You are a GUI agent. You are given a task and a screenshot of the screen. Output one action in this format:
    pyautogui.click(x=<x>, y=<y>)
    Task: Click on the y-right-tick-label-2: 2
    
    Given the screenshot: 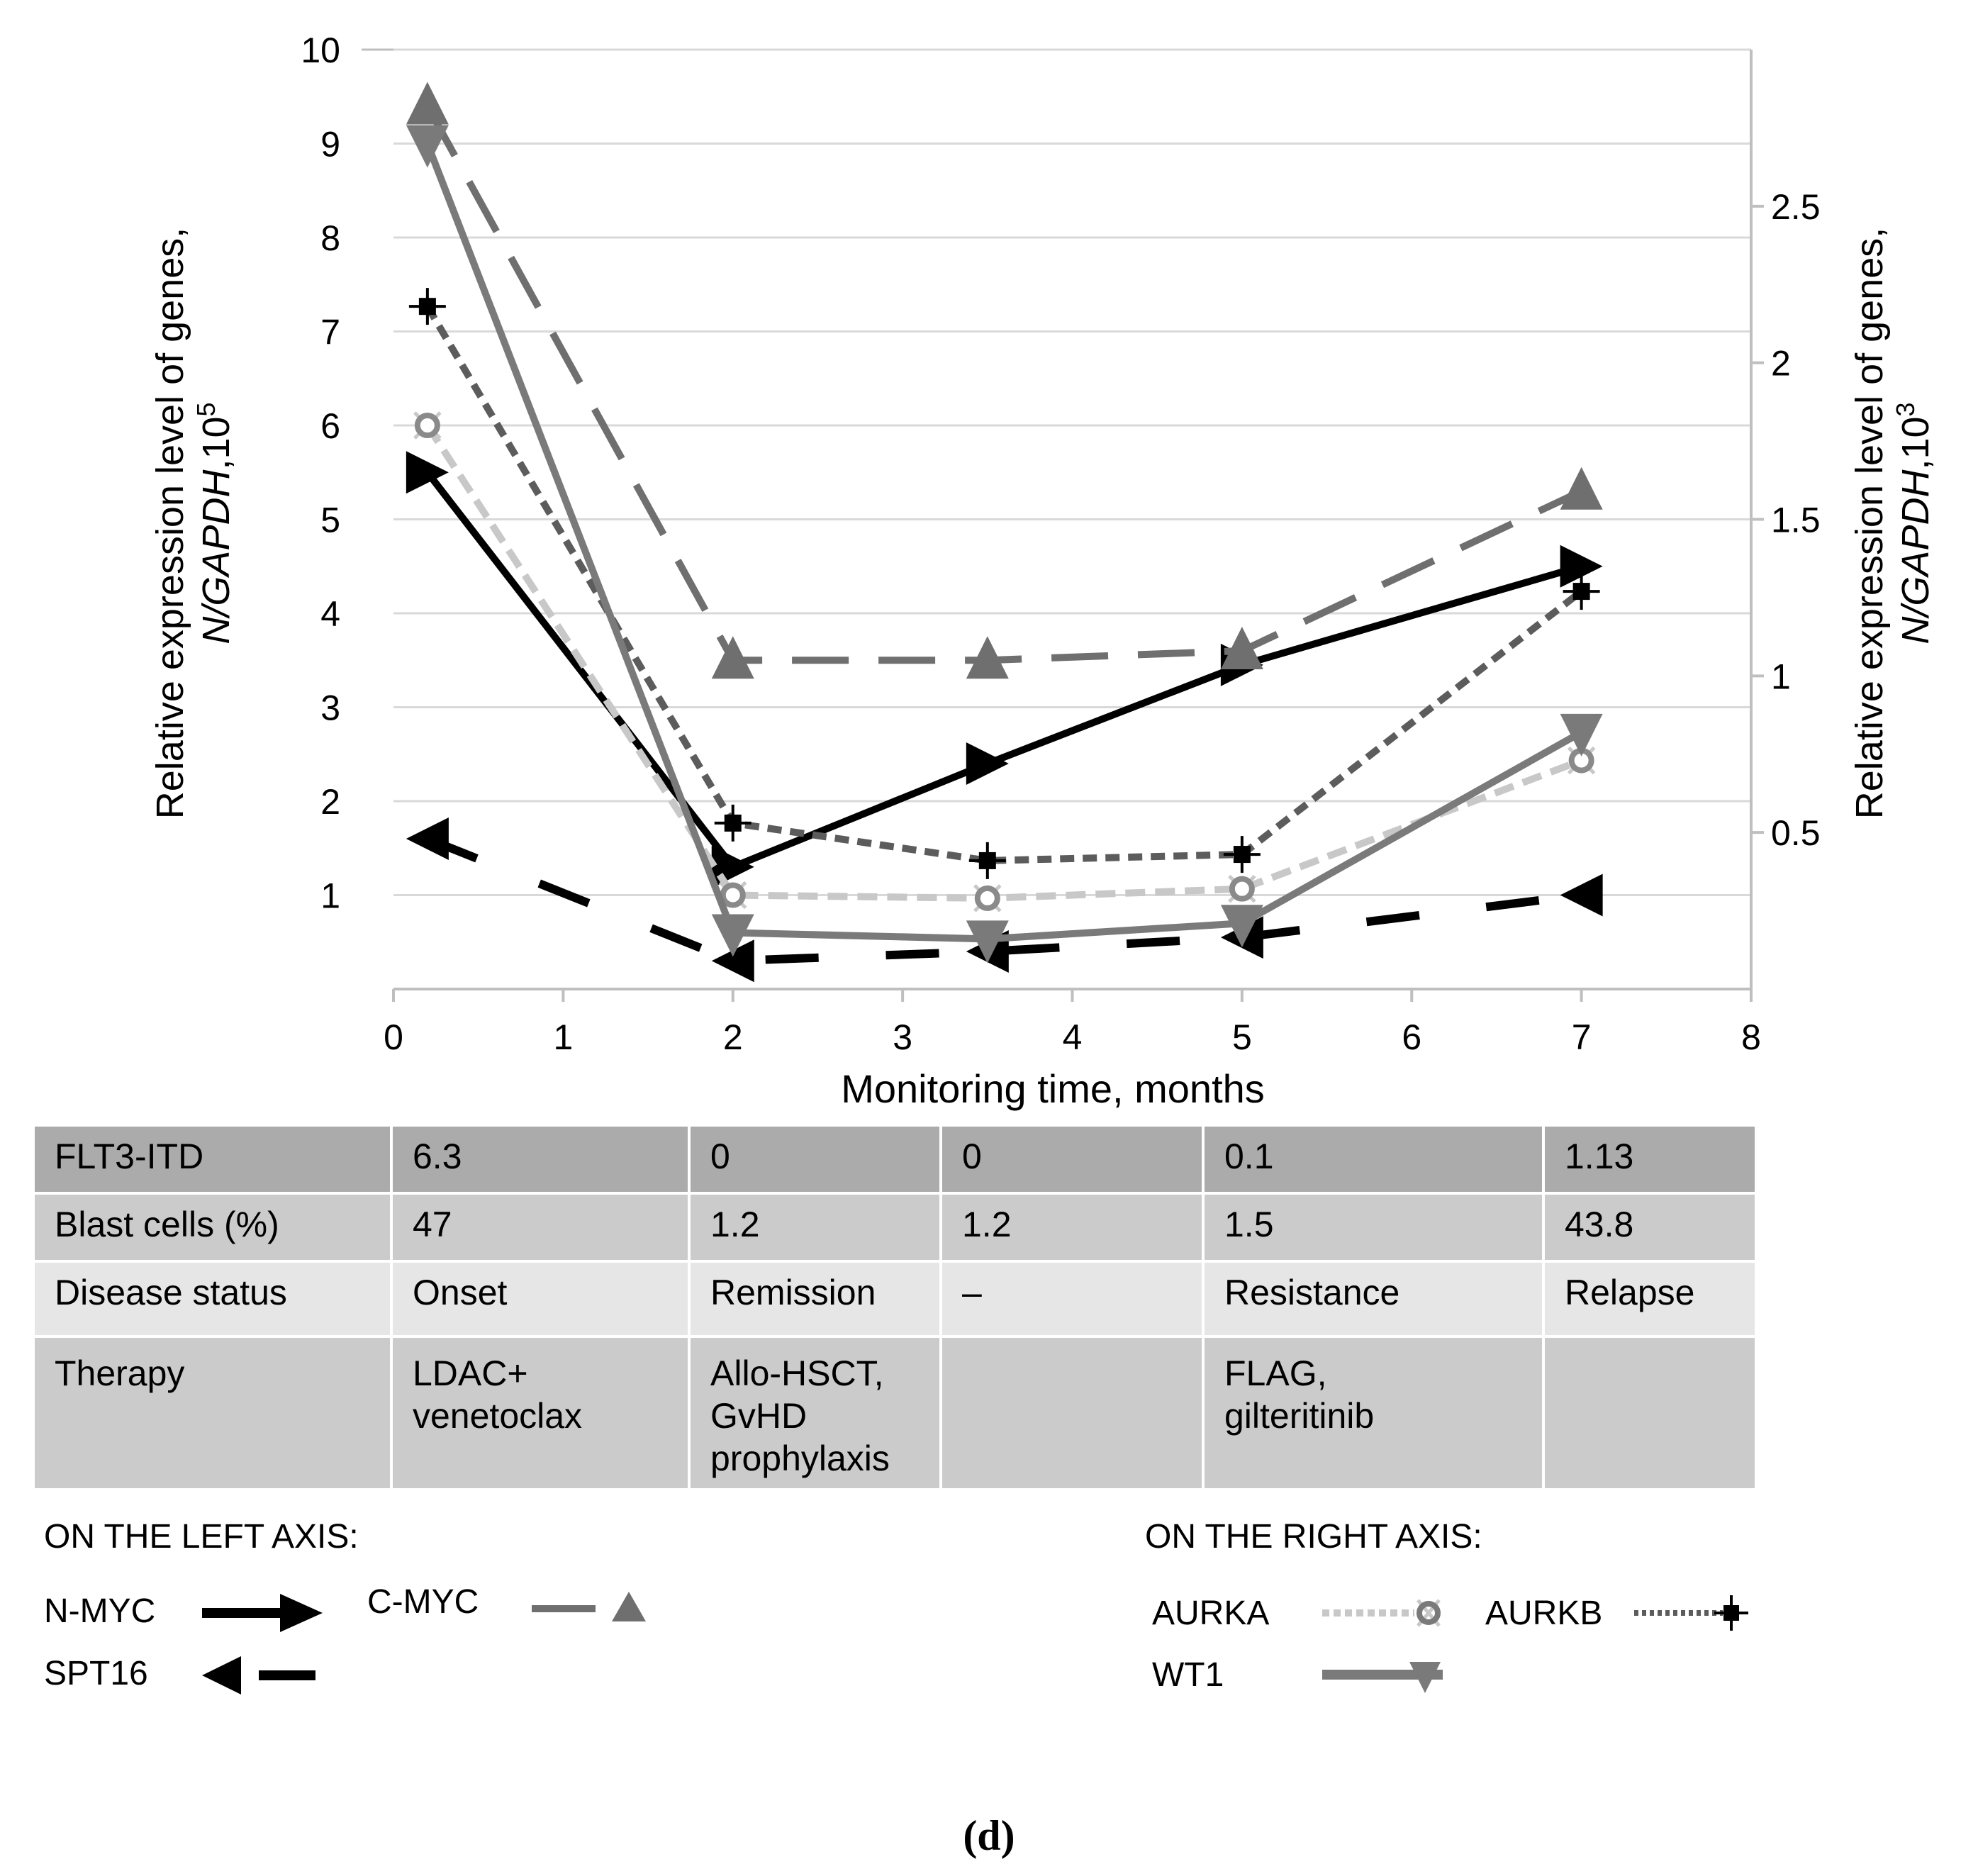 What is the action you would take?
    pyautogui.click(x=1781, y=364)
    